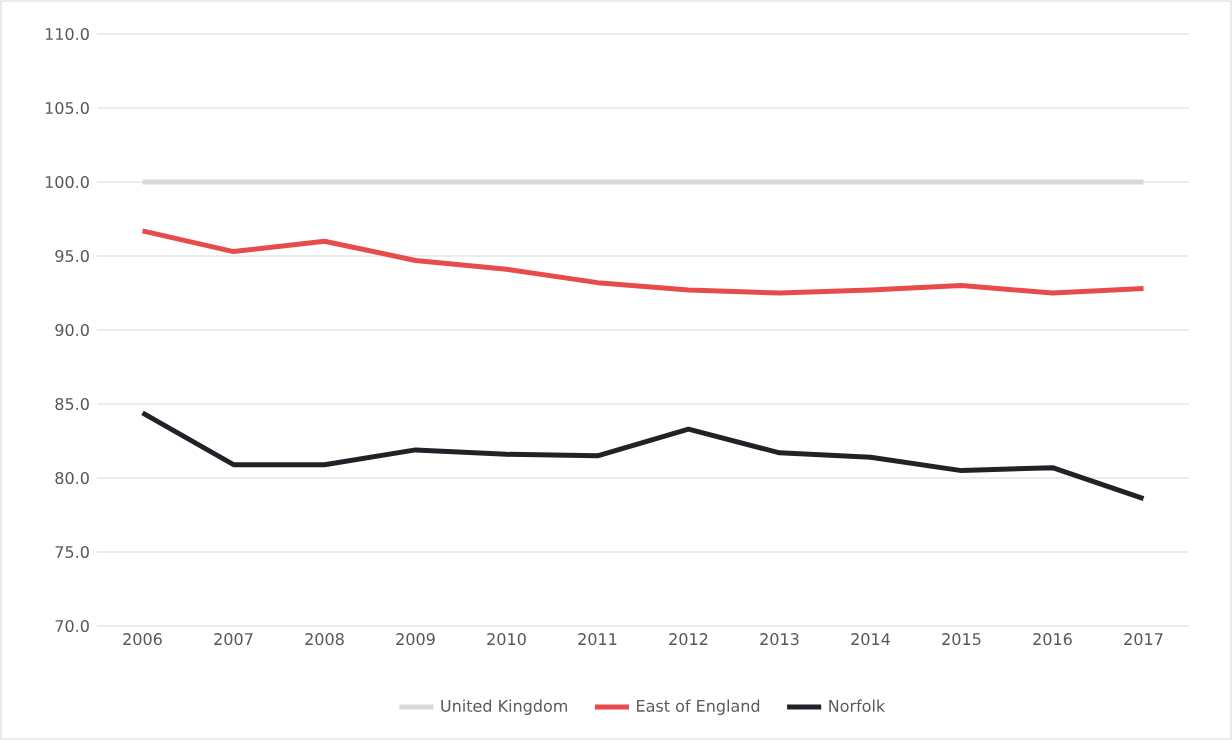 The height and width of the screenshot is (740, 1232). I want to click on x-tick-label: 2013, so click(779, 639).